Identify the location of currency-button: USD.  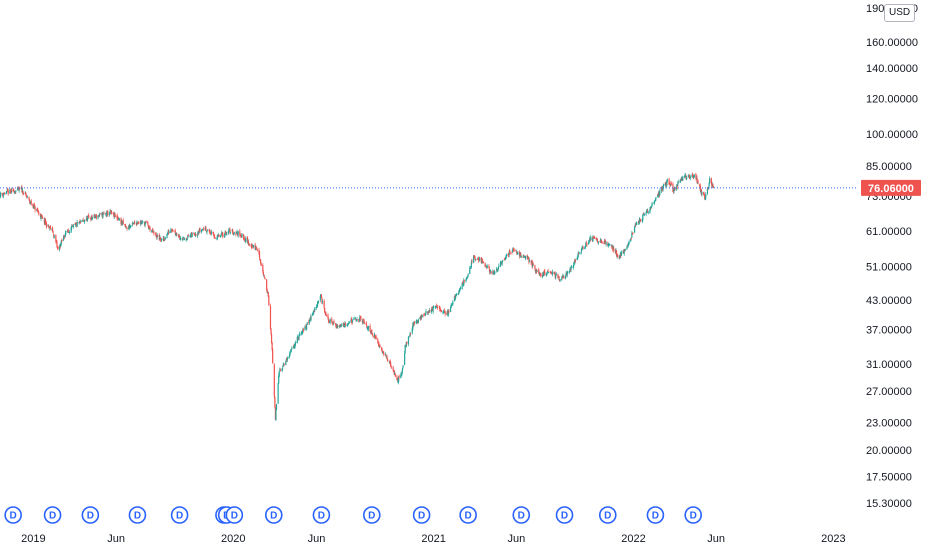
(900, 13).